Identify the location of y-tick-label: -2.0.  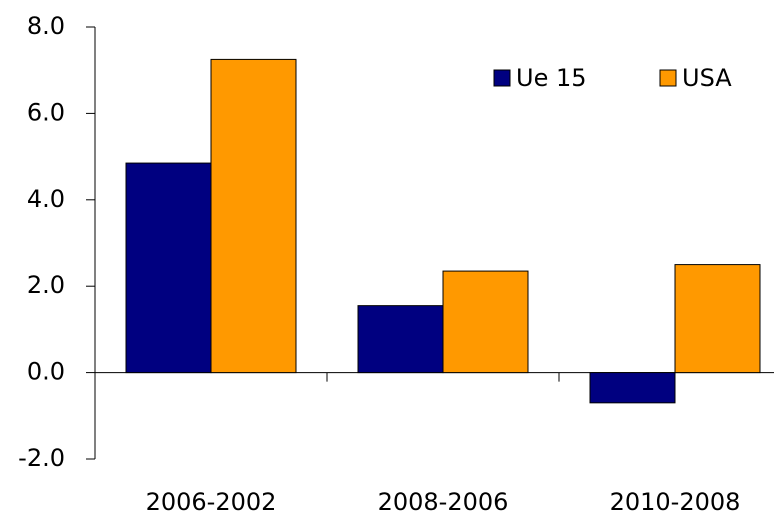
(41, 458).